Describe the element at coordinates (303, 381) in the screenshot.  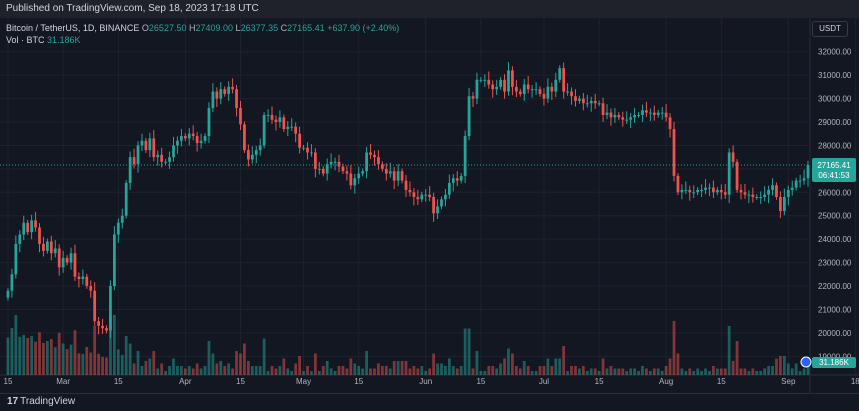
I see `x-tick-label: May` at that location.